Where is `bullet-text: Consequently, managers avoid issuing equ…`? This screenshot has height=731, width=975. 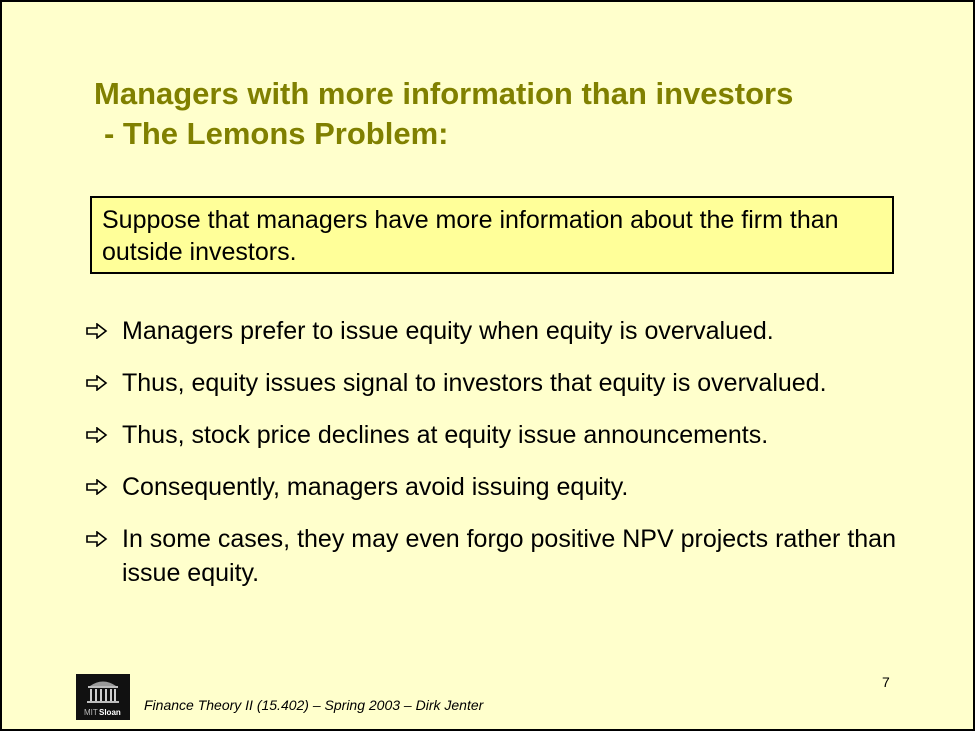 bullet-text: Consequently, managers avoid issuing equ… is located at coordinates (375, 487).